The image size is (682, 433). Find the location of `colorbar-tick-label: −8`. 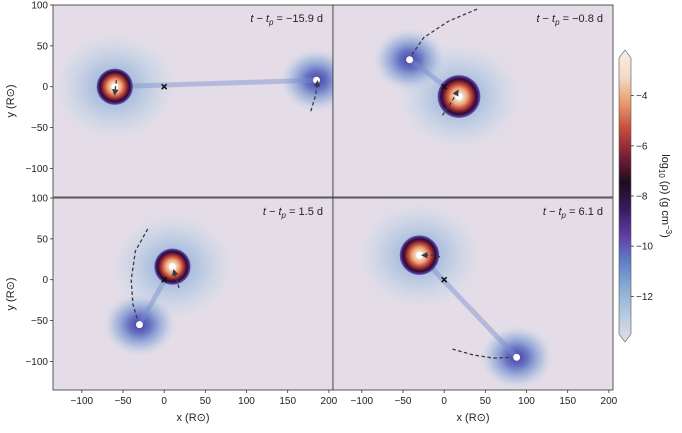

colorbar-tick-label: −8 is located at coordinates (642, 197).